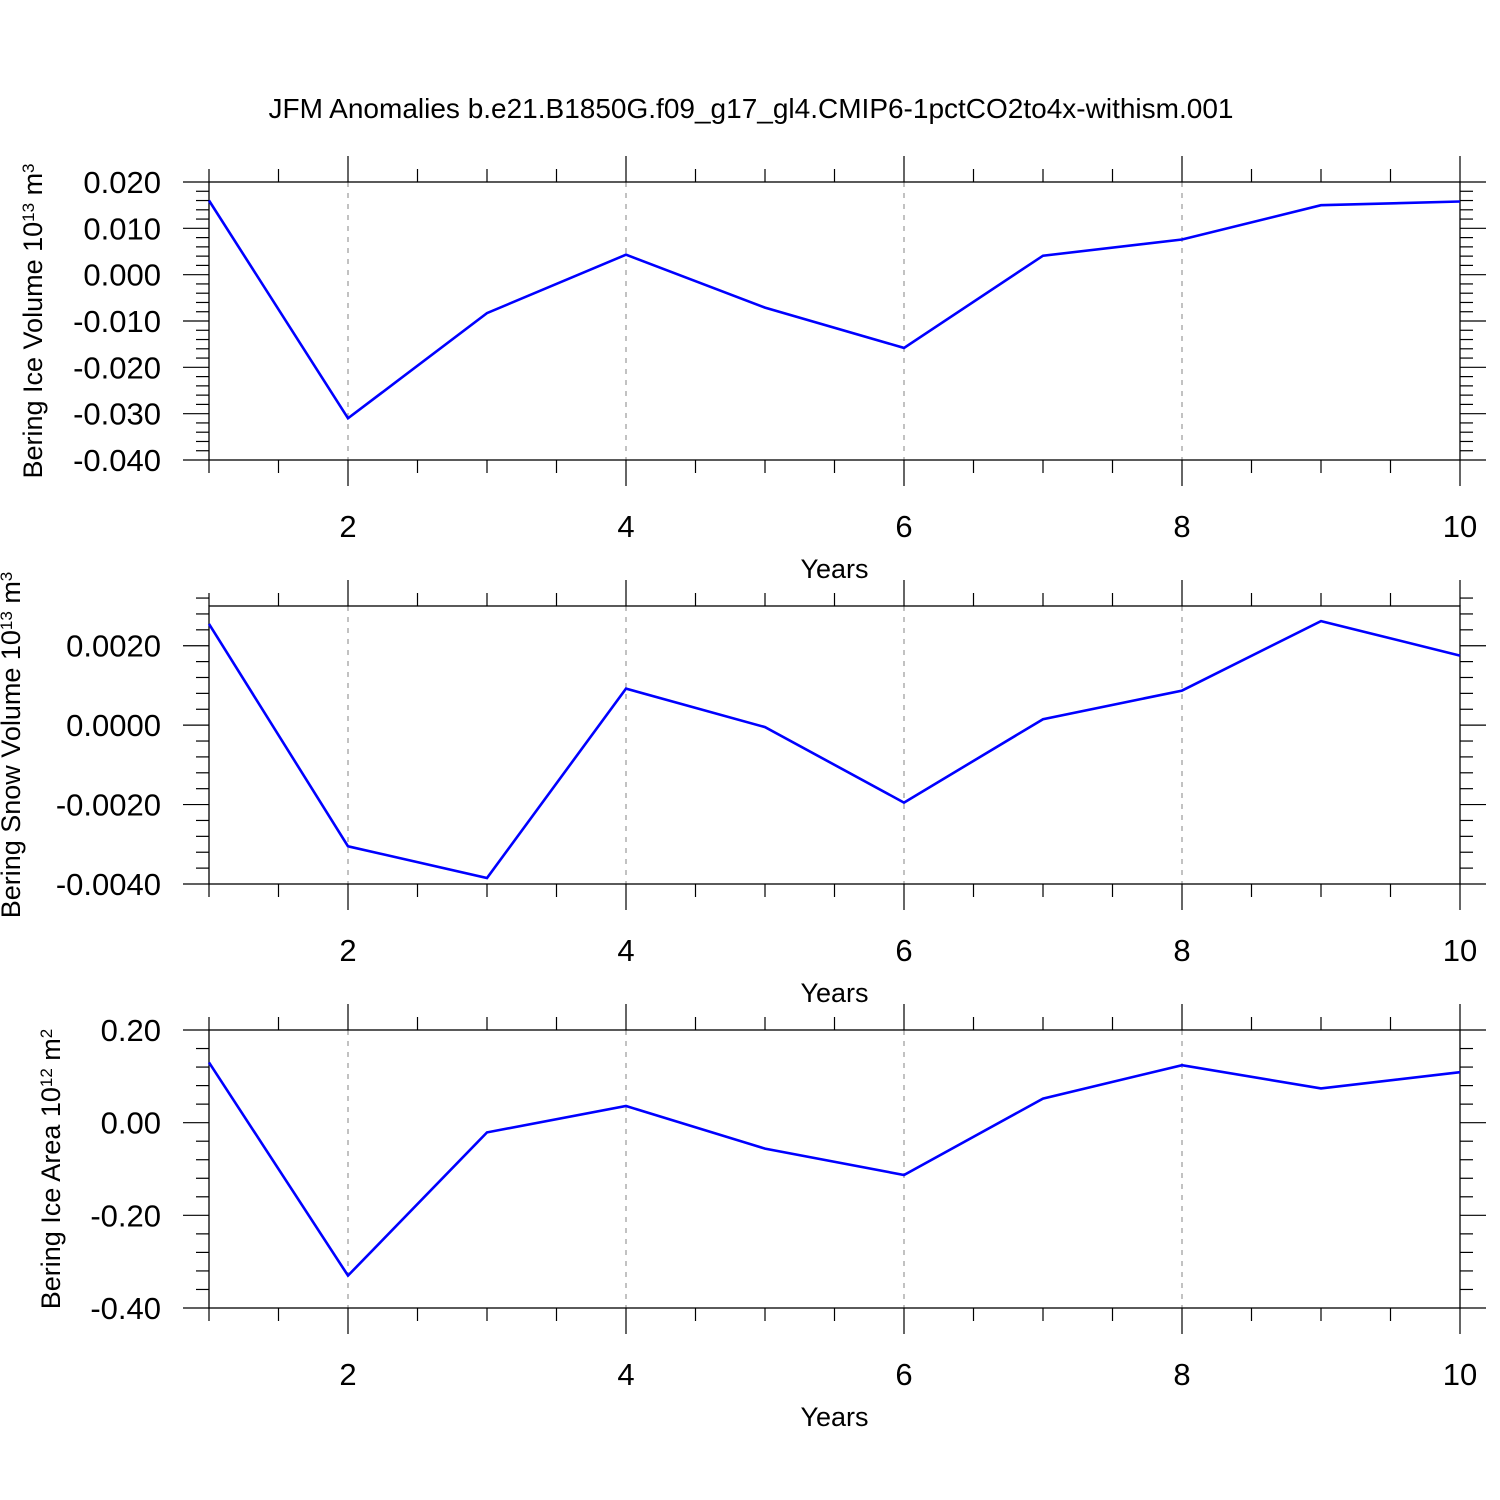 The height and width of the screenshot is (1500, 1500). Describe the element at coordinates (113, 646) in the screenshot. I see `y-tick-label: 0.0020` at that location.